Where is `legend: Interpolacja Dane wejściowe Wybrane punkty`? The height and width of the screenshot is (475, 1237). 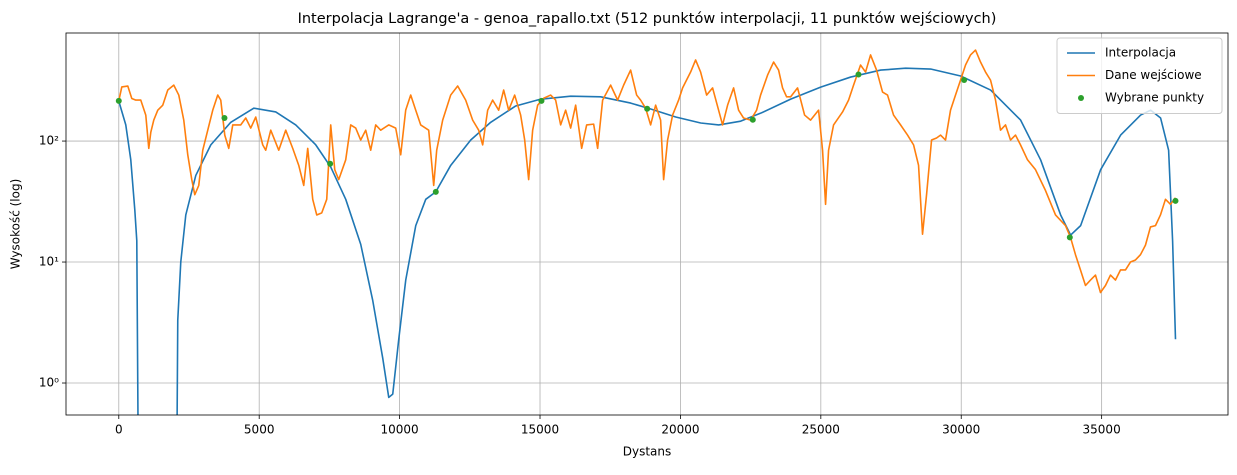 legend: Interpolacja Dane wejściowe Wybrane punkty is located at coordinates (1139, 75).